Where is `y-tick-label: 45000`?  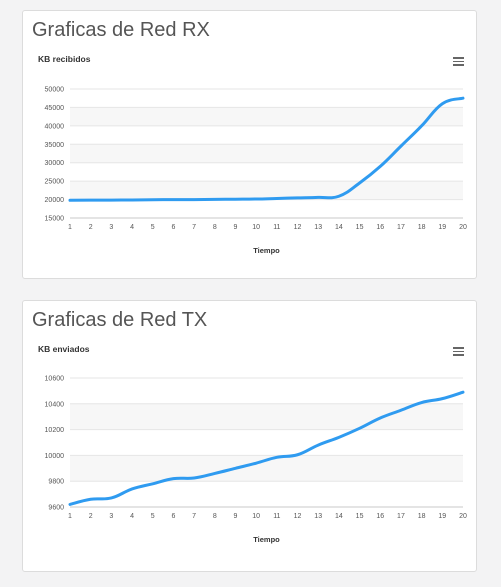
y-tick-label: 45000 is located at coordinates (55, 108).